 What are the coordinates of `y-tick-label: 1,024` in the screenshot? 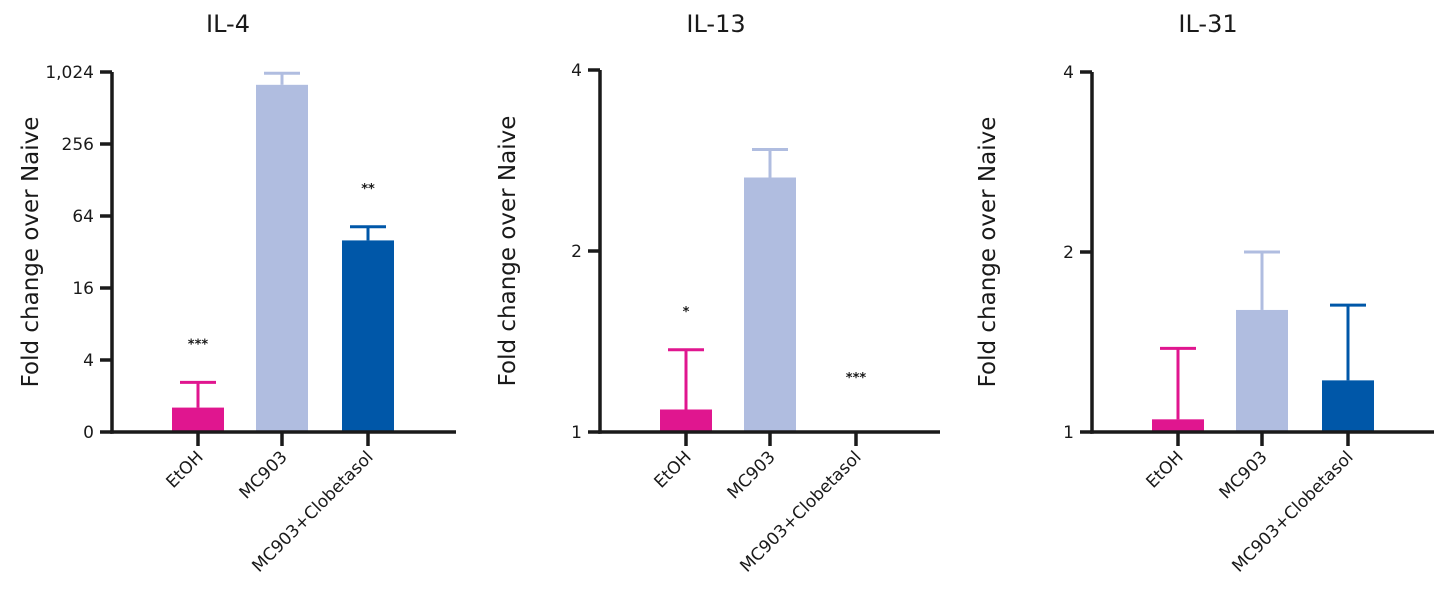 It's located at (69, 73).